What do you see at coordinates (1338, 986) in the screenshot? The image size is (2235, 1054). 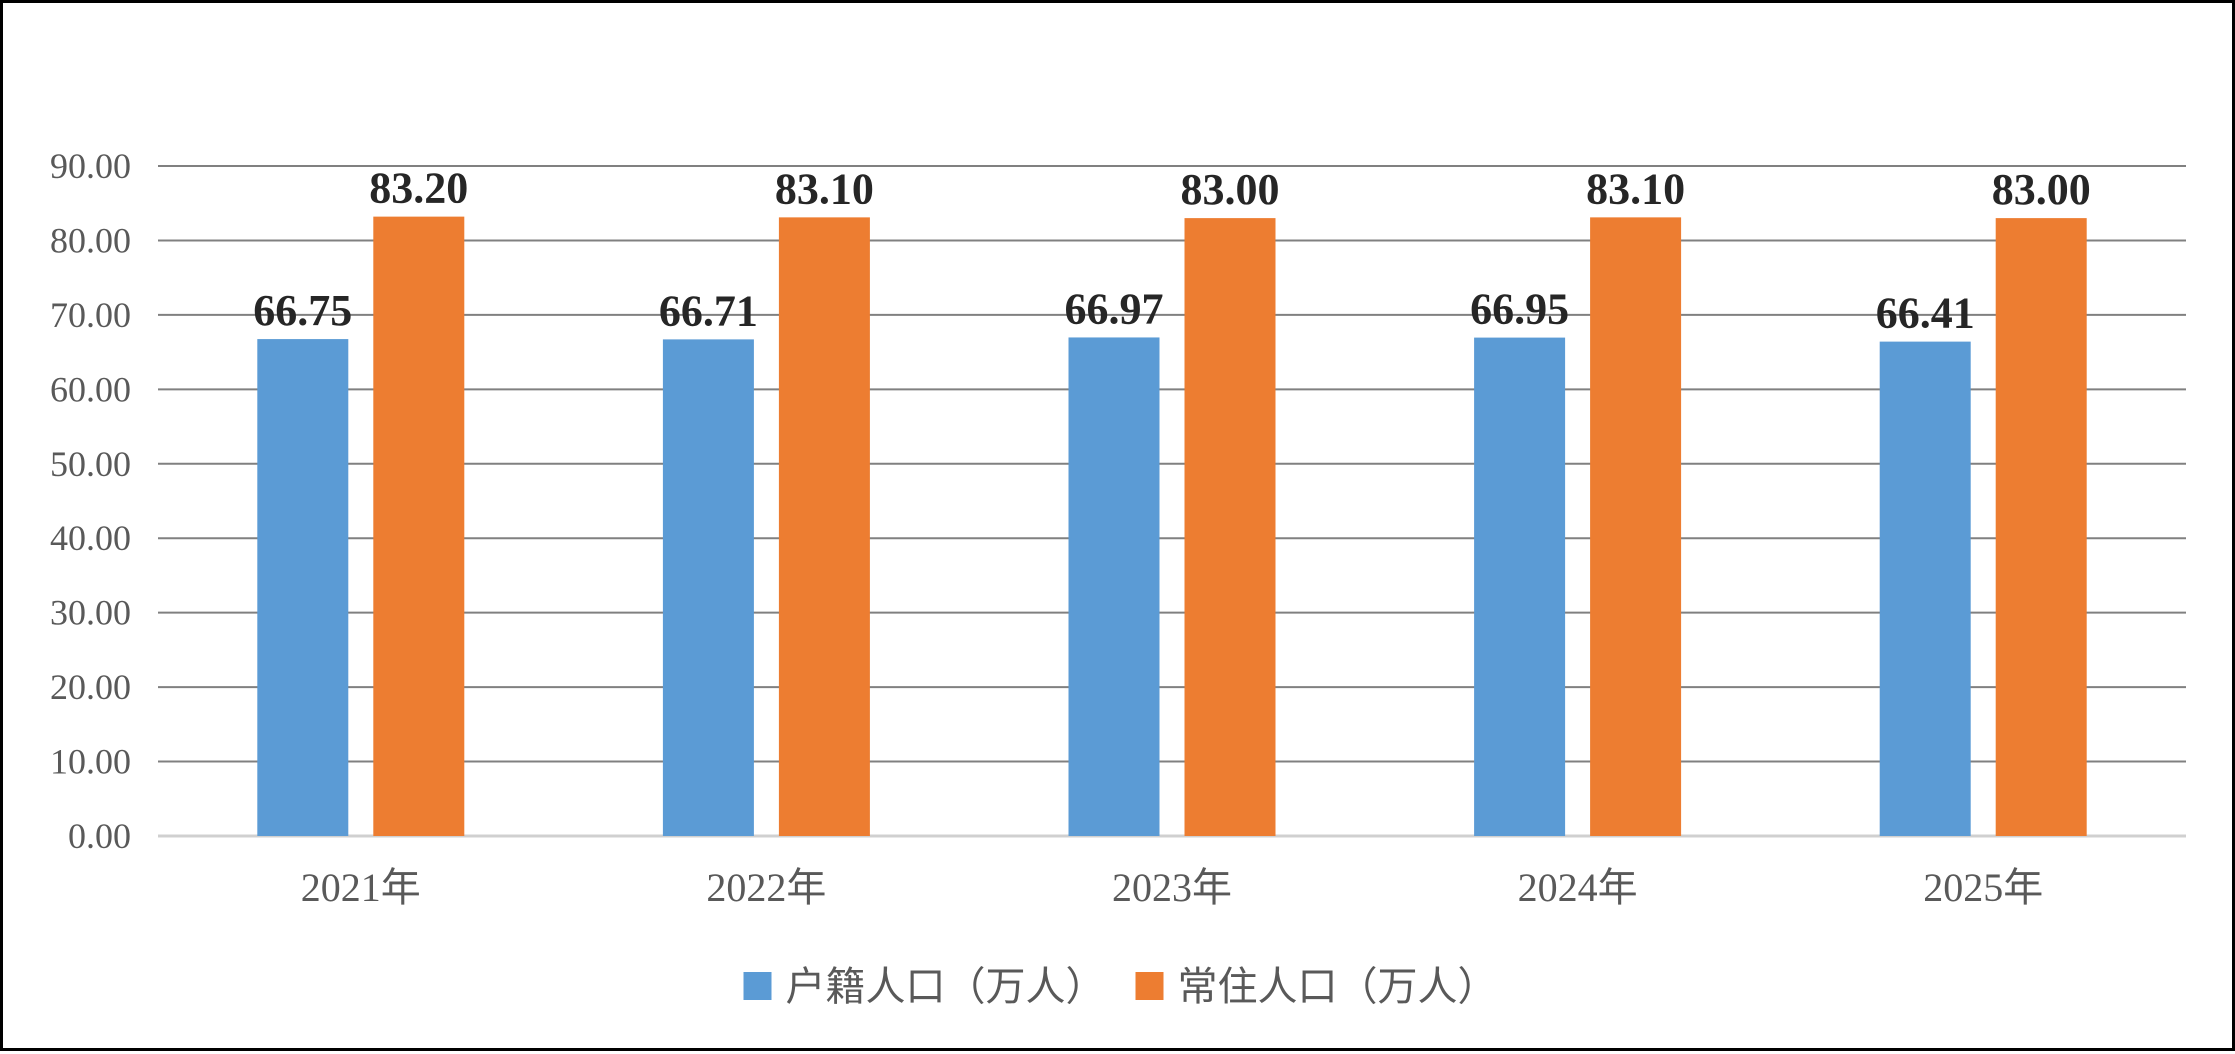 I see `legend-label: 常住人口（万人）` at bounding box center [1338, 986].